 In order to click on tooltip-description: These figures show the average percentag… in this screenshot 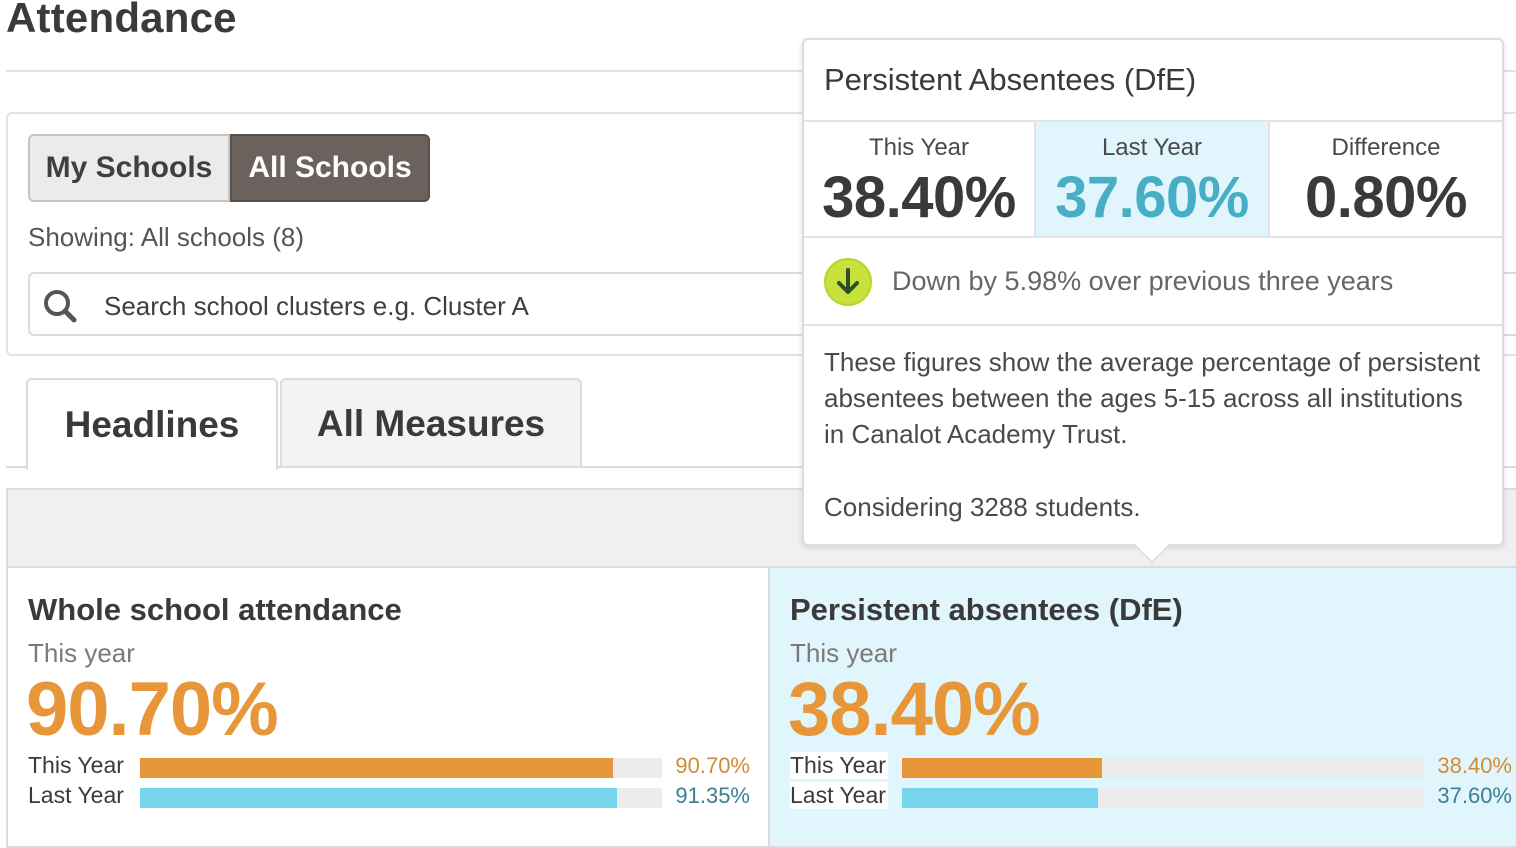, I will do `click(1152, 398)`.